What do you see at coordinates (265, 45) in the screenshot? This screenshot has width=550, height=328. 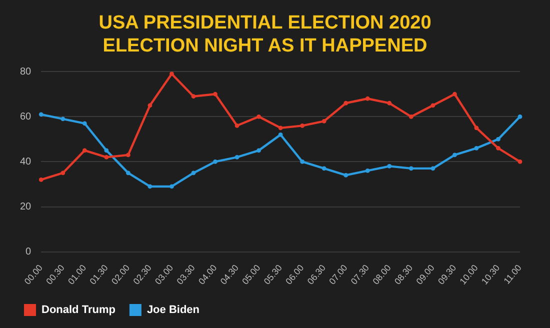 I see `chart-subtitle: ELECTION NIGHT AS IT HAPPENED` at bounding box center [265, 45].